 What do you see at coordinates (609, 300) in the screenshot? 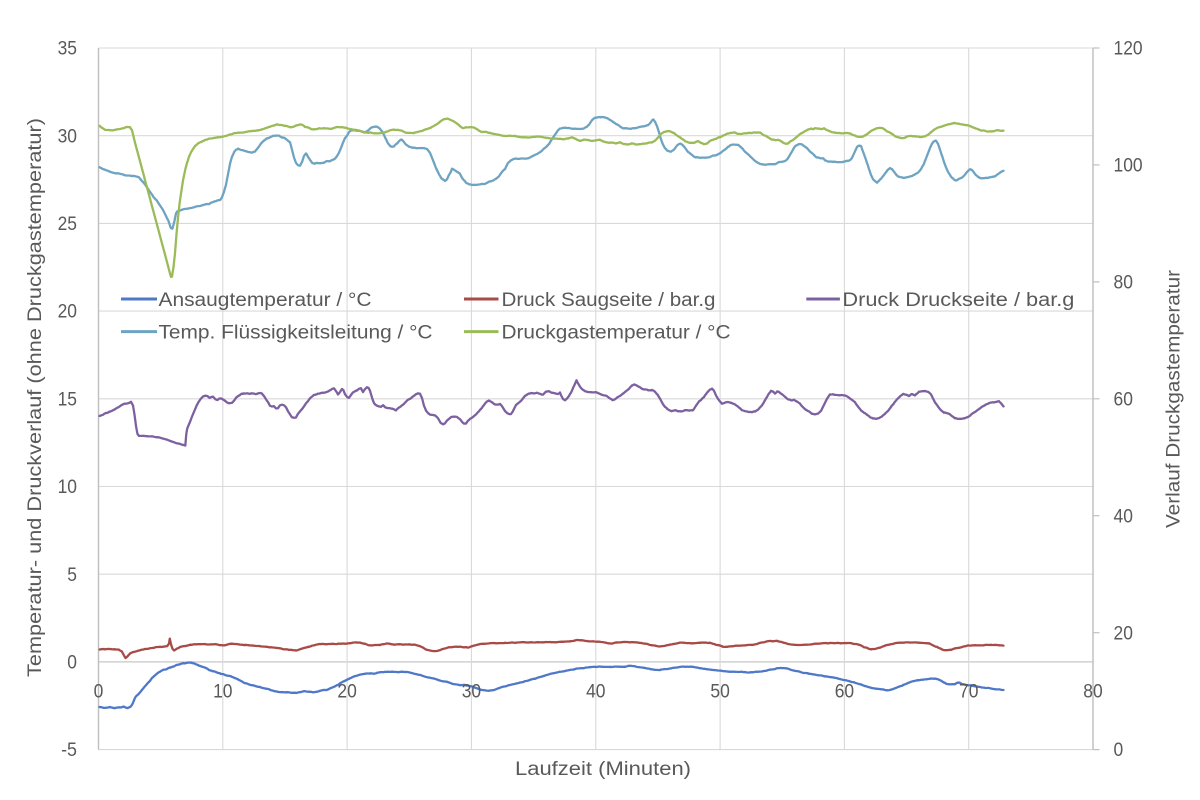
I see `svg-text: Druck Saugseite / bar.g` at bounding box center [609, 300].